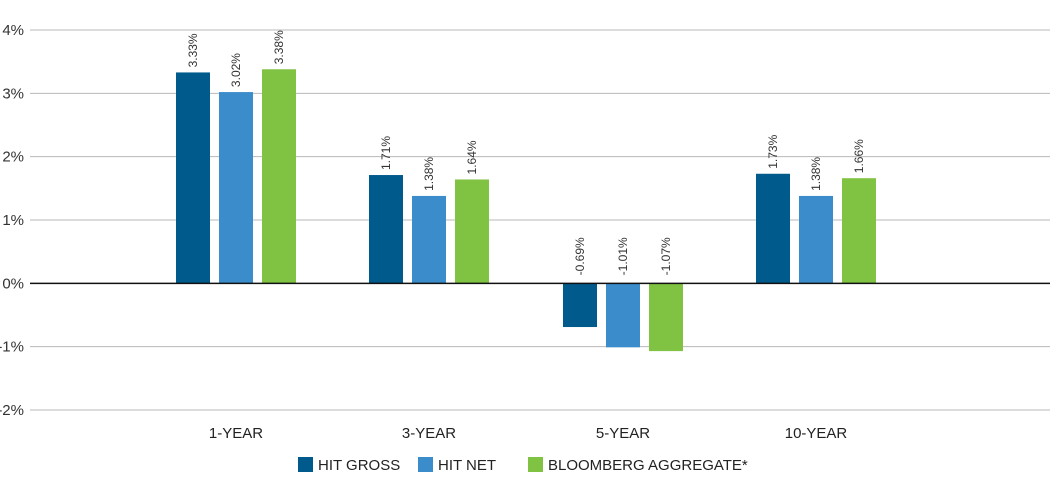 This screenshot has height=478, width=1050. What do you see at coordinates (773, 228) in the screenshot?
I see `bar-hit-gross-10-year` at bounding box center [773, 228].